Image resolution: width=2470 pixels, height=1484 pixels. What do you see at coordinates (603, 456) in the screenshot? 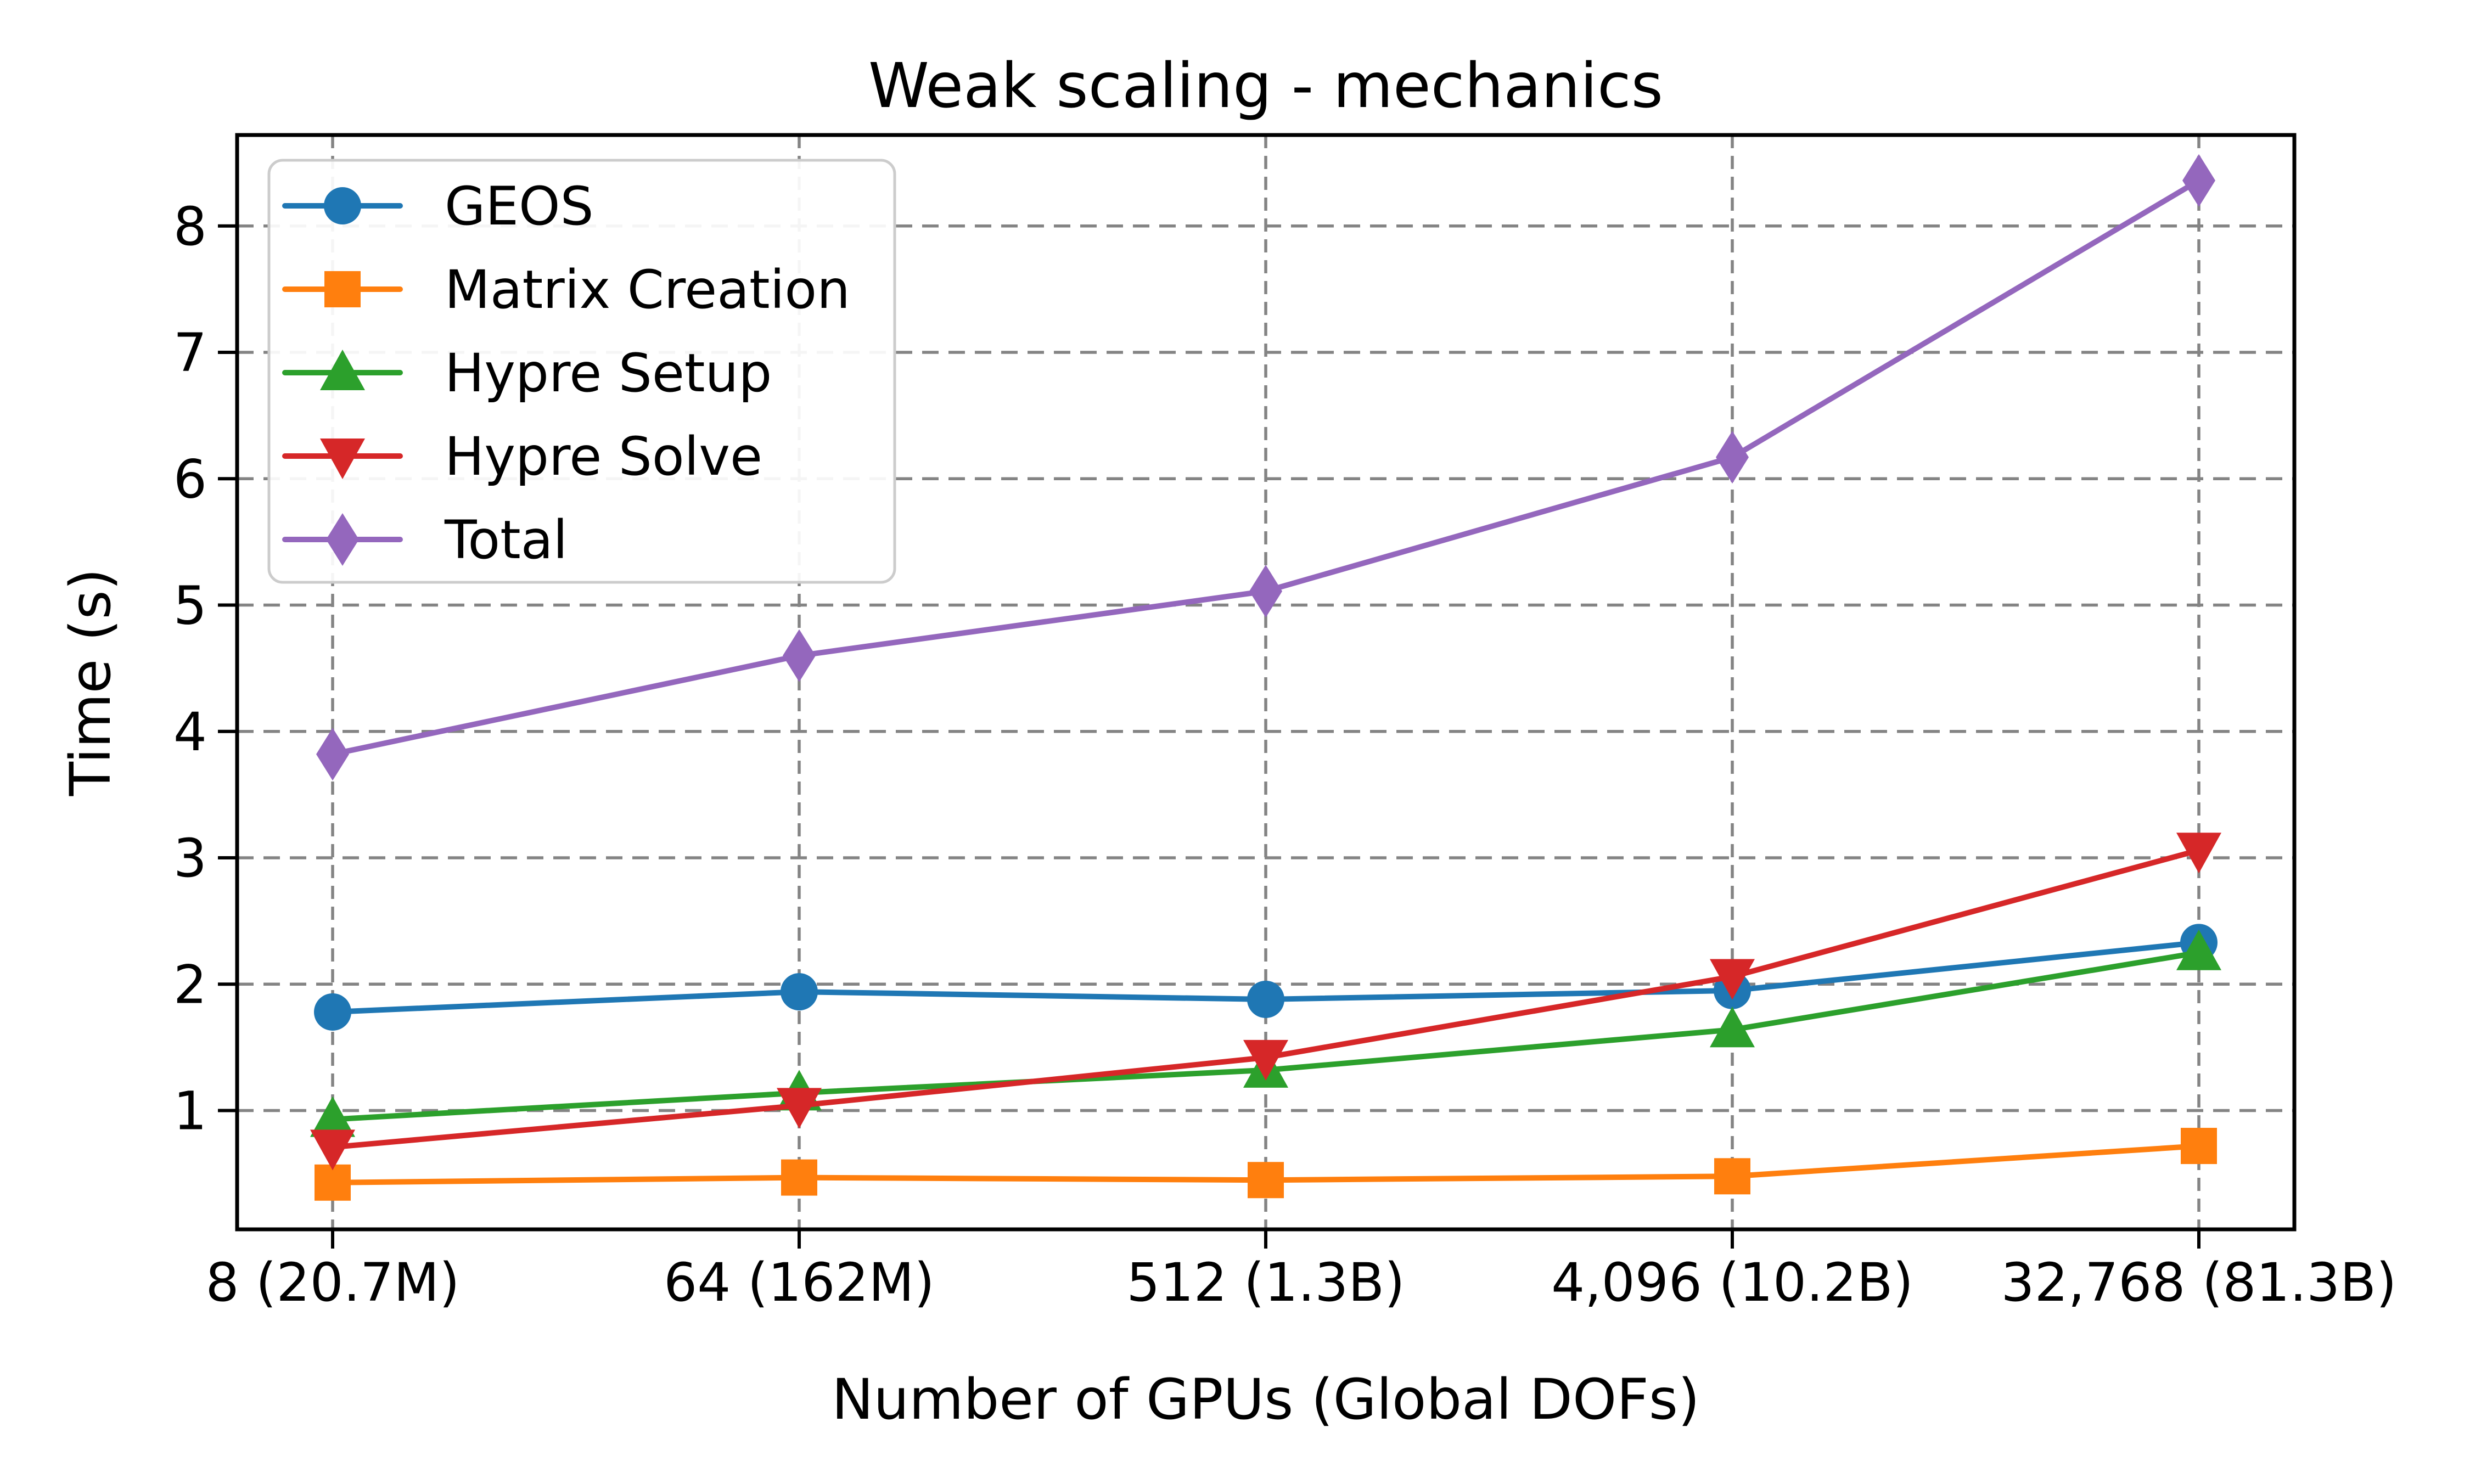
I see `legend-label: Hypre Solve` at bounding box center [603, 456].